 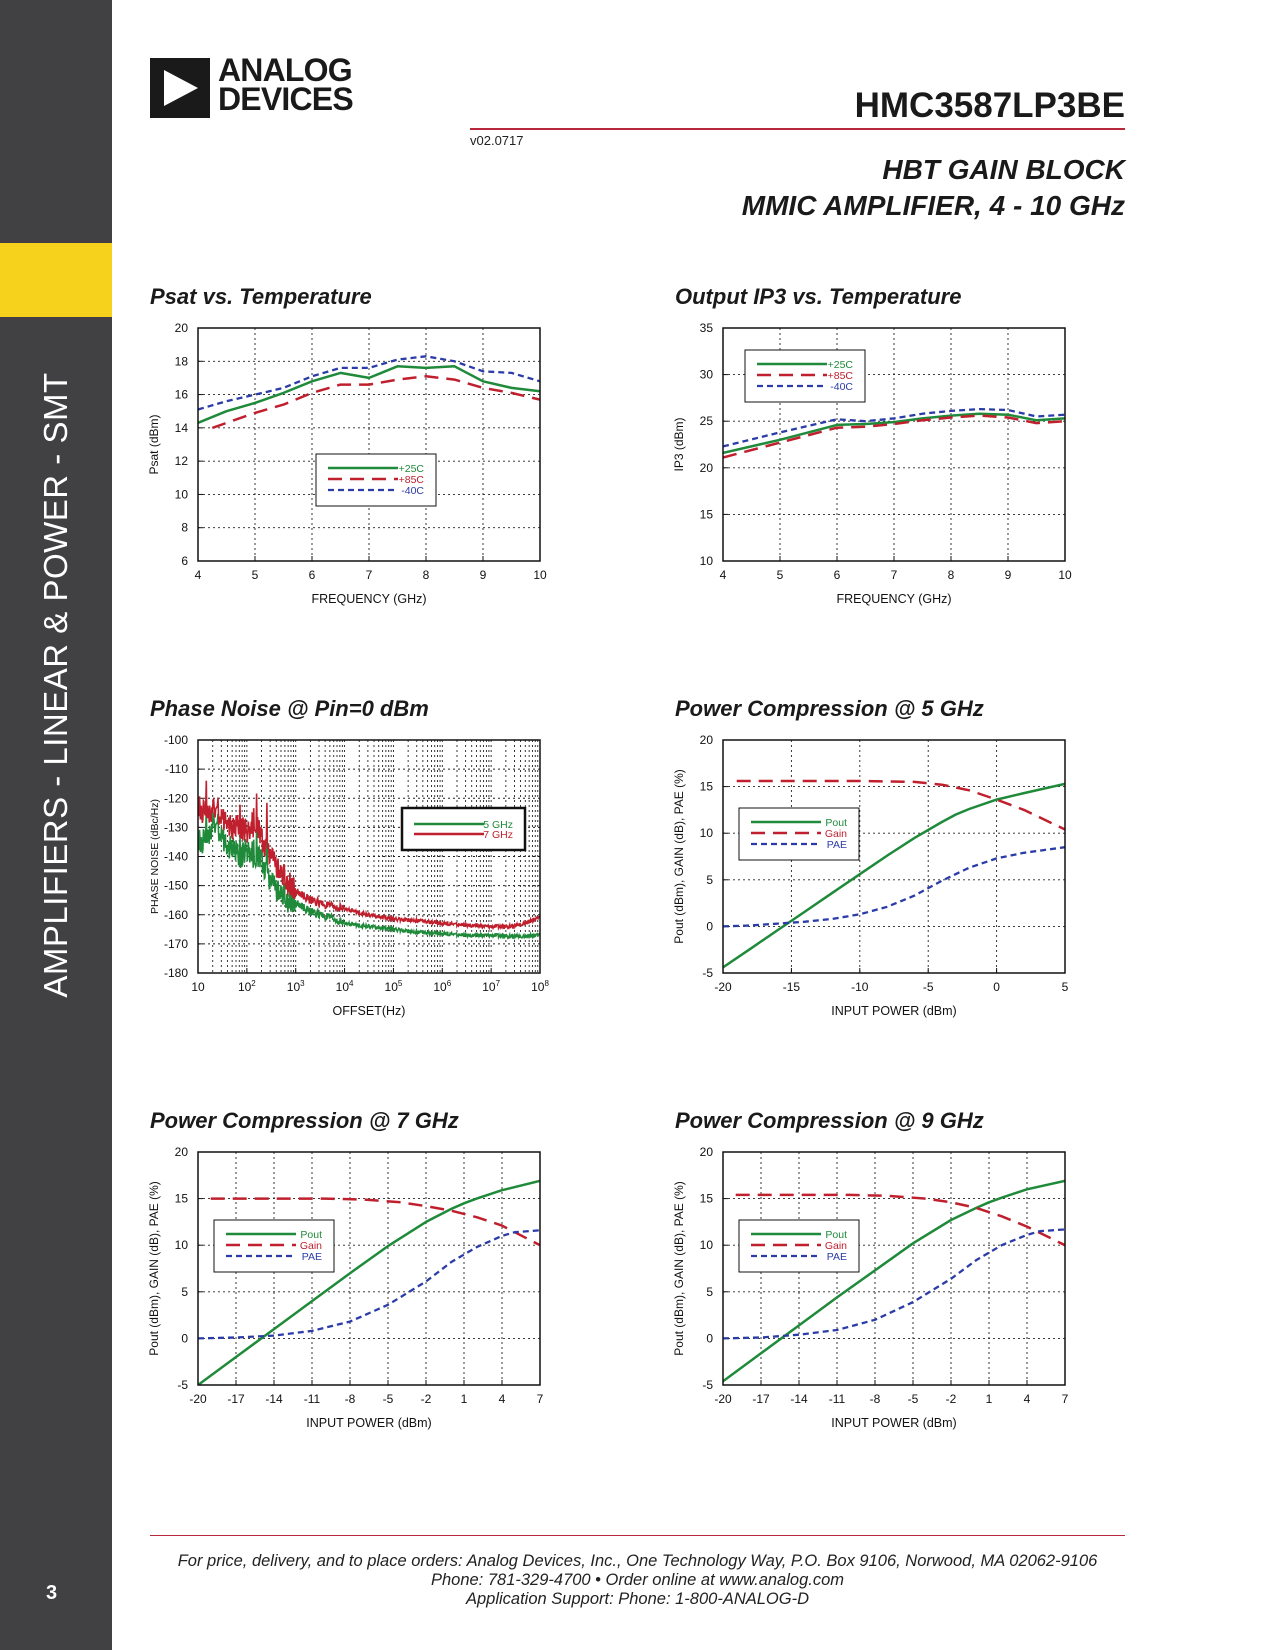 What do you see at coordinates (176, 886) in the screenshot?
I see `y-tick-label: -150` at bounding box center [176, 886].